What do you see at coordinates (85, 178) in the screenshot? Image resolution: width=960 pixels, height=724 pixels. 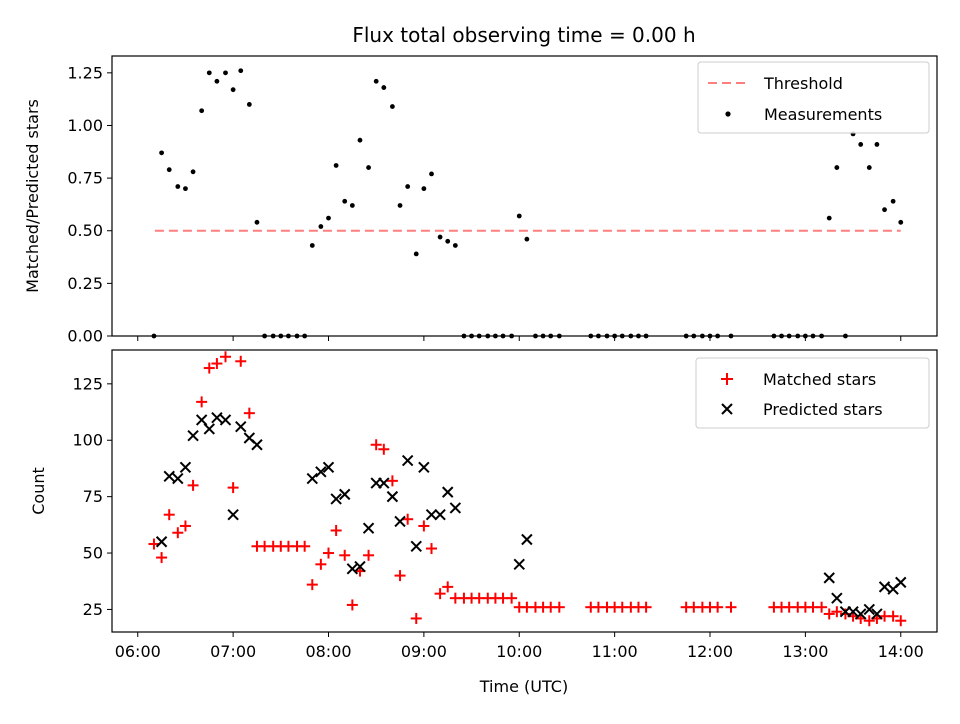 I see `top-y-tick-label: 0.75` at bounding box center [85, 178].